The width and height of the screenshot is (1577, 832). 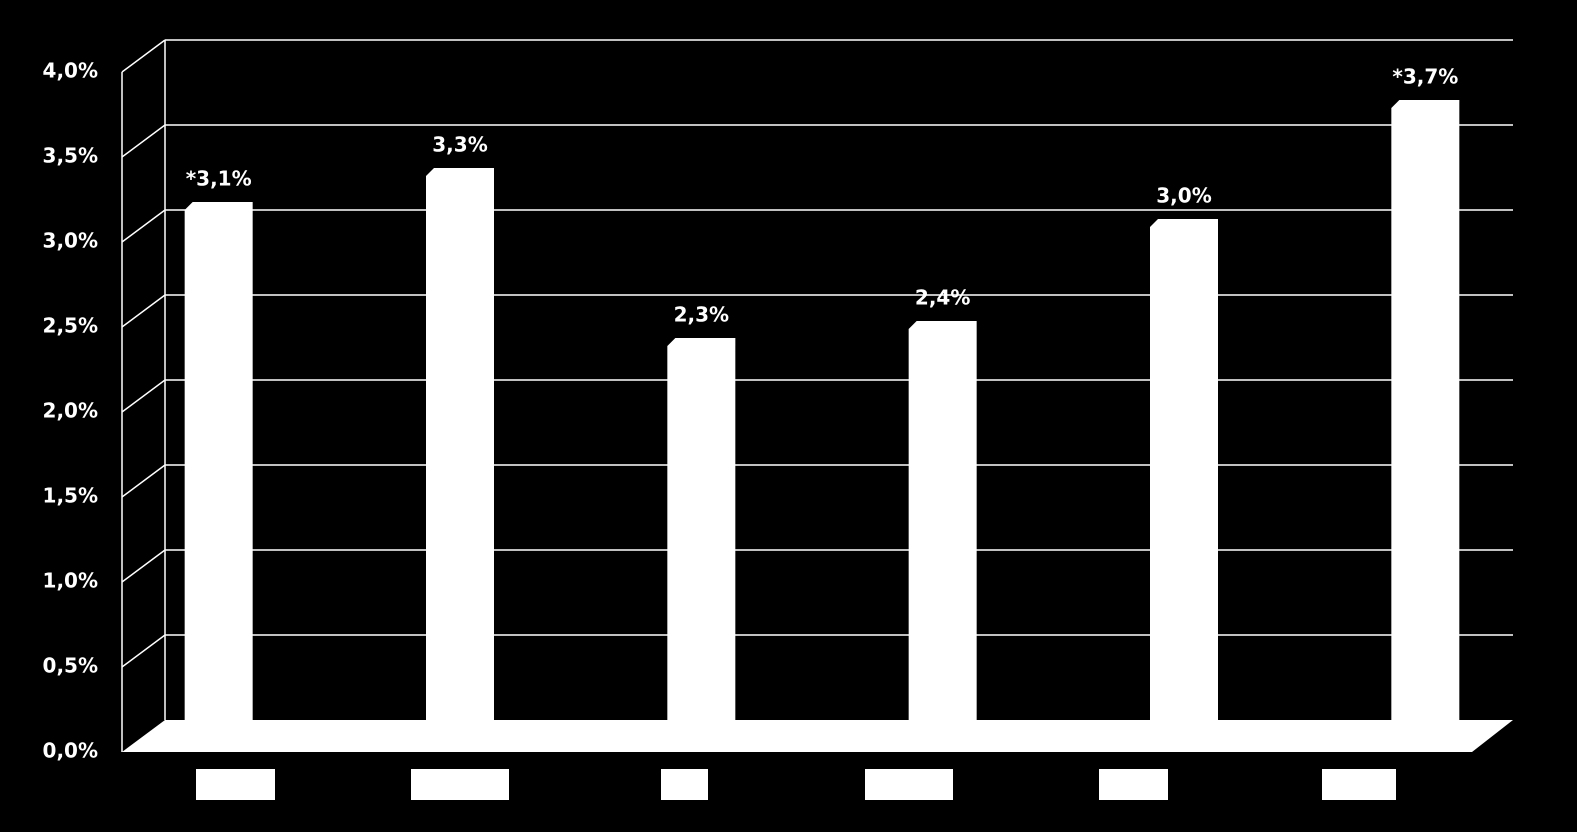 I want to click on y-tick-label: 1,0%, so click(x=70, y=581).